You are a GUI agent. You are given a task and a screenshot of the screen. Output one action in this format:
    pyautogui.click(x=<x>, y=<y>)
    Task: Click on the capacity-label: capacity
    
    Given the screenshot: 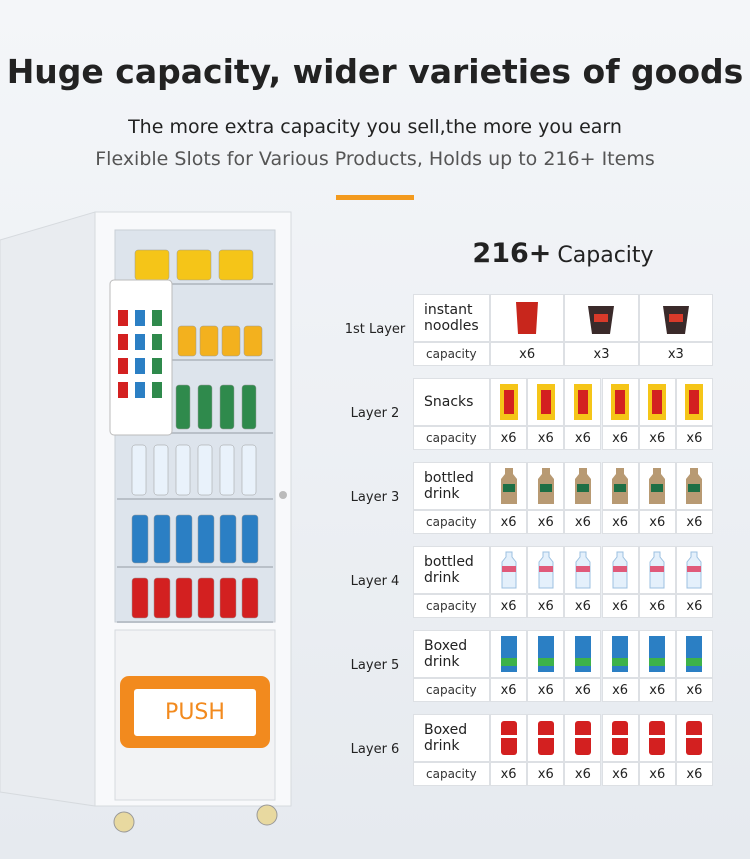 What is the action you would take?
    pyautogui.click(x=451, y=354)
    